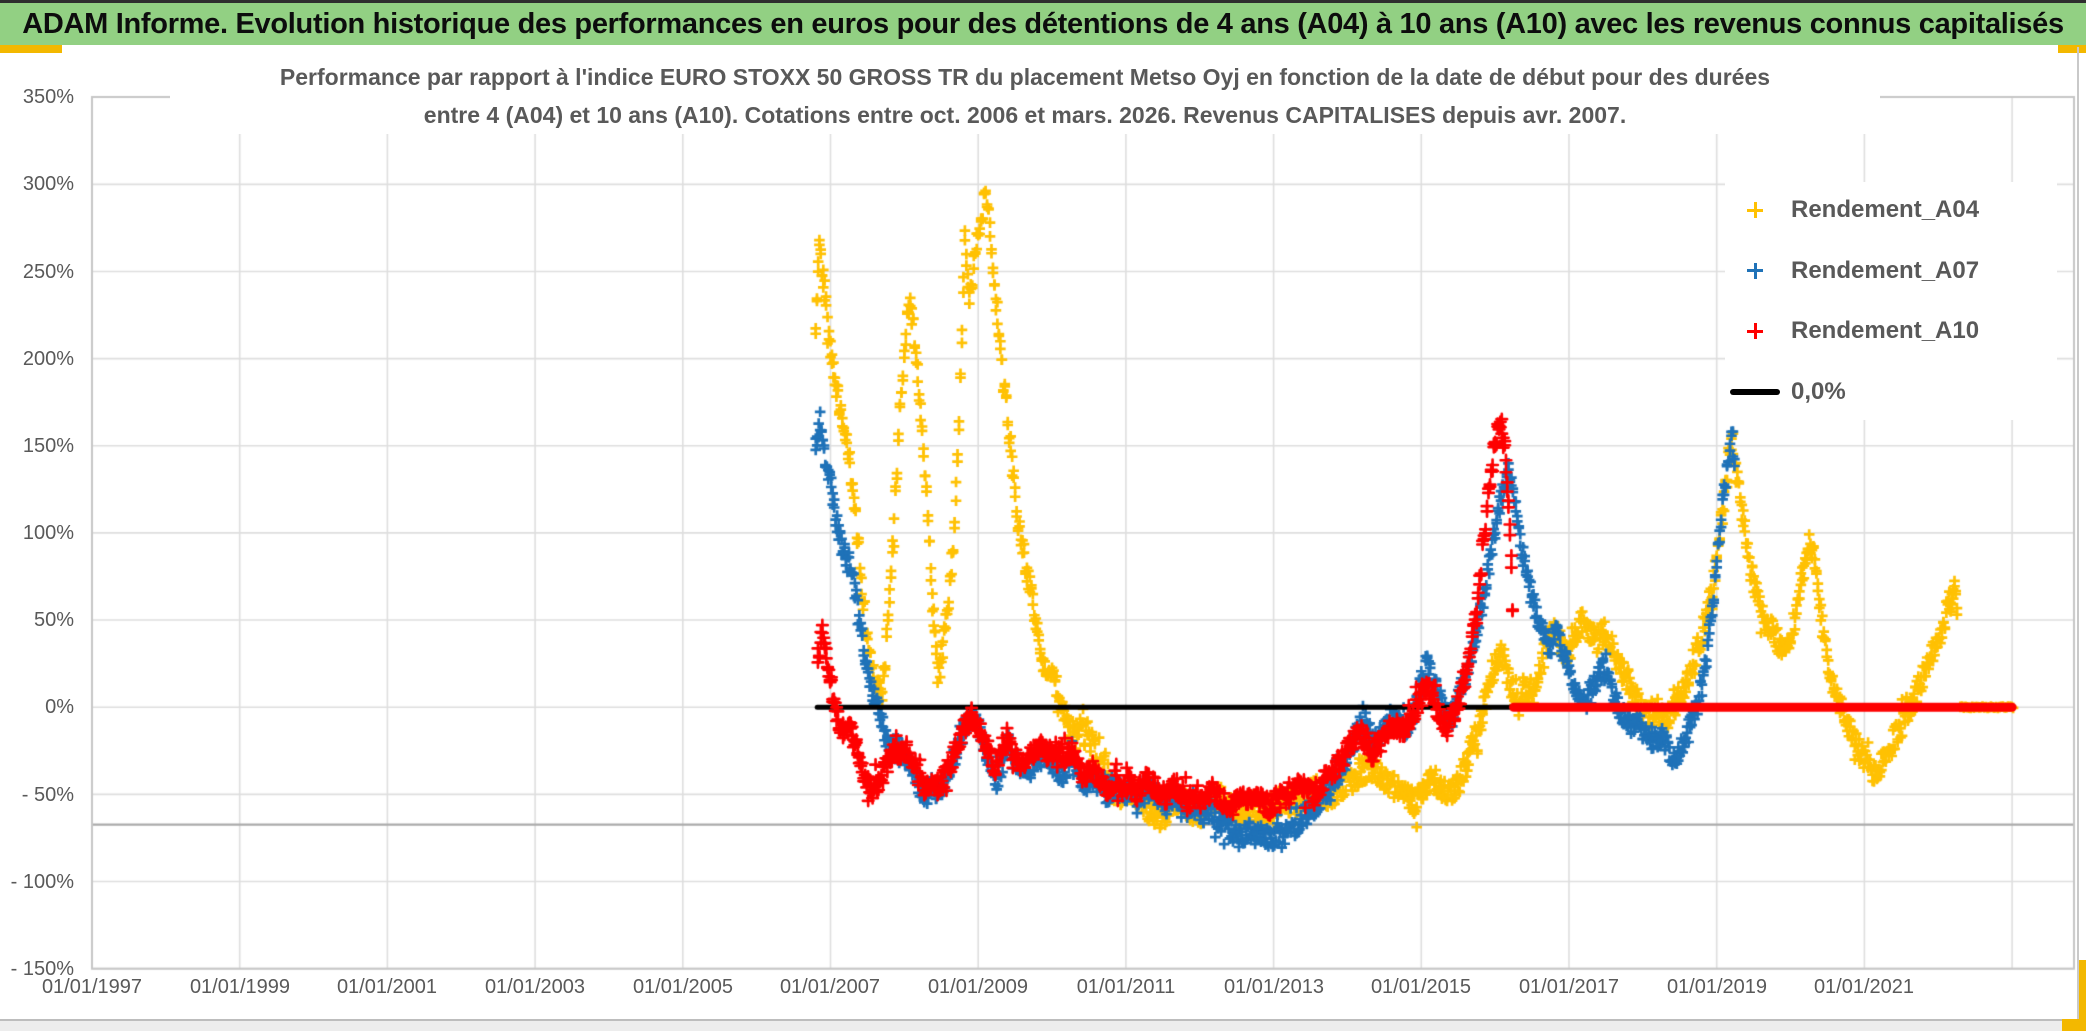 Image resolution: width=2086 pixels, height=1031 pixels. I want to click on x-axis-tick: 01/01/1997, so click(92, 987).